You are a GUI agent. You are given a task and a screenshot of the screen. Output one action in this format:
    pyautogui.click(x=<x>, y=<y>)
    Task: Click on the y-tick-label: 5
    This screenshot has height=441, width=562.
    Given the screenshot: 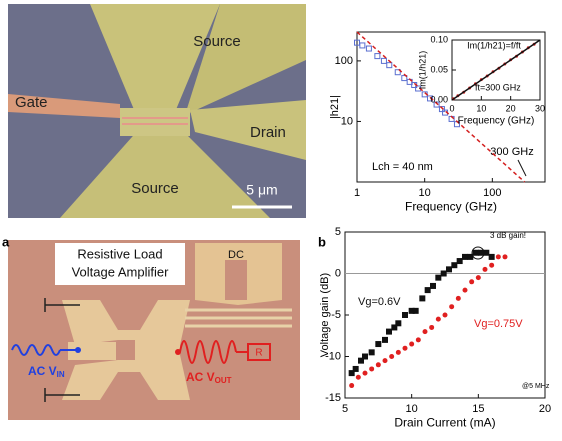 What is the action you would take?
    pyautogui.click(x=338, y=232)
    